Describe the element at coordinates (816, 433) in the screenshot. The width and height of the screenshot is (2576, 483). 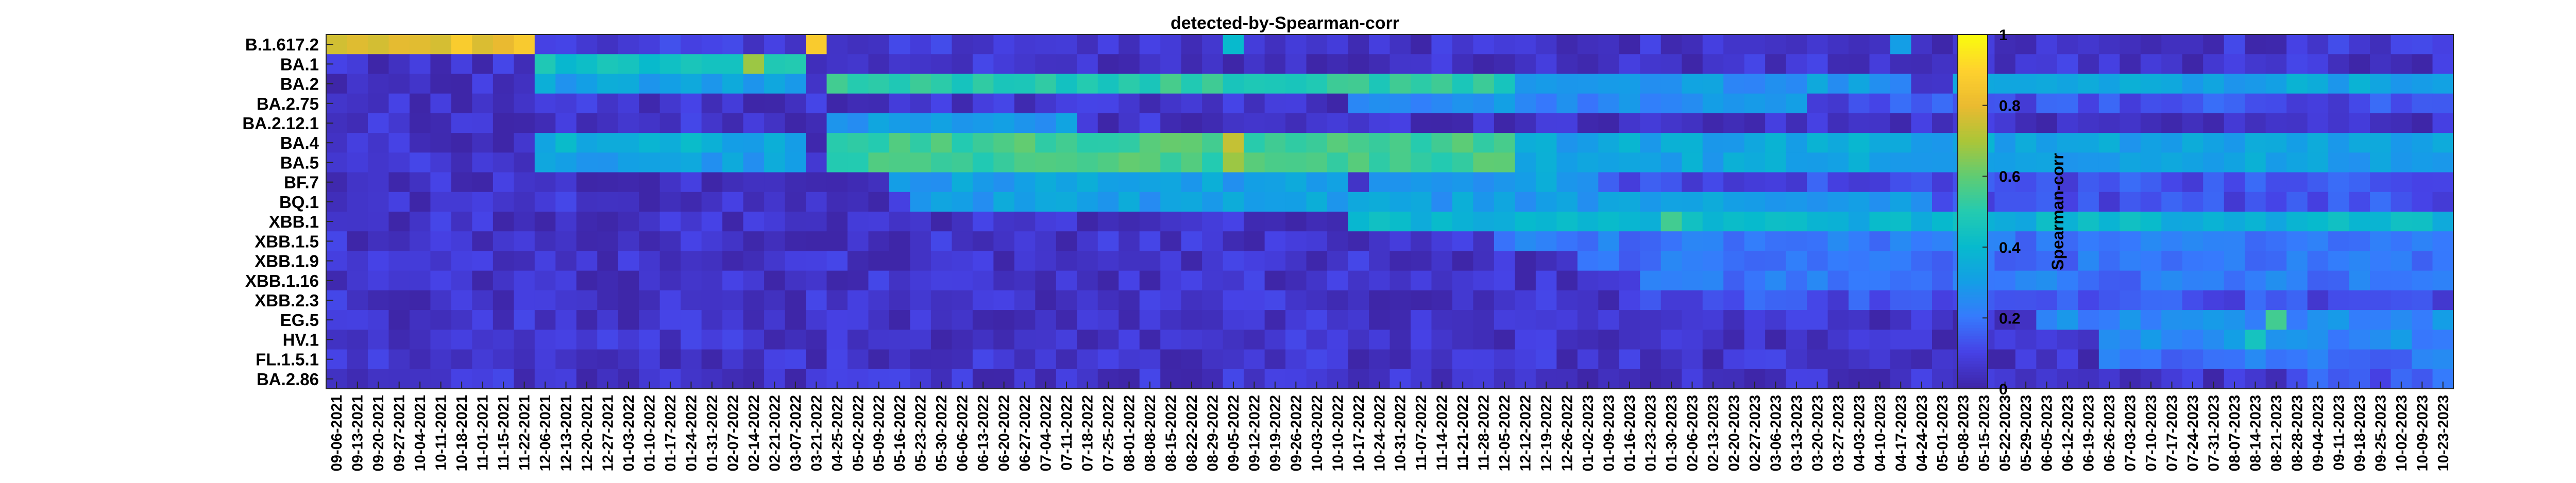
I see `column-label: 03-21-2022` at that location.